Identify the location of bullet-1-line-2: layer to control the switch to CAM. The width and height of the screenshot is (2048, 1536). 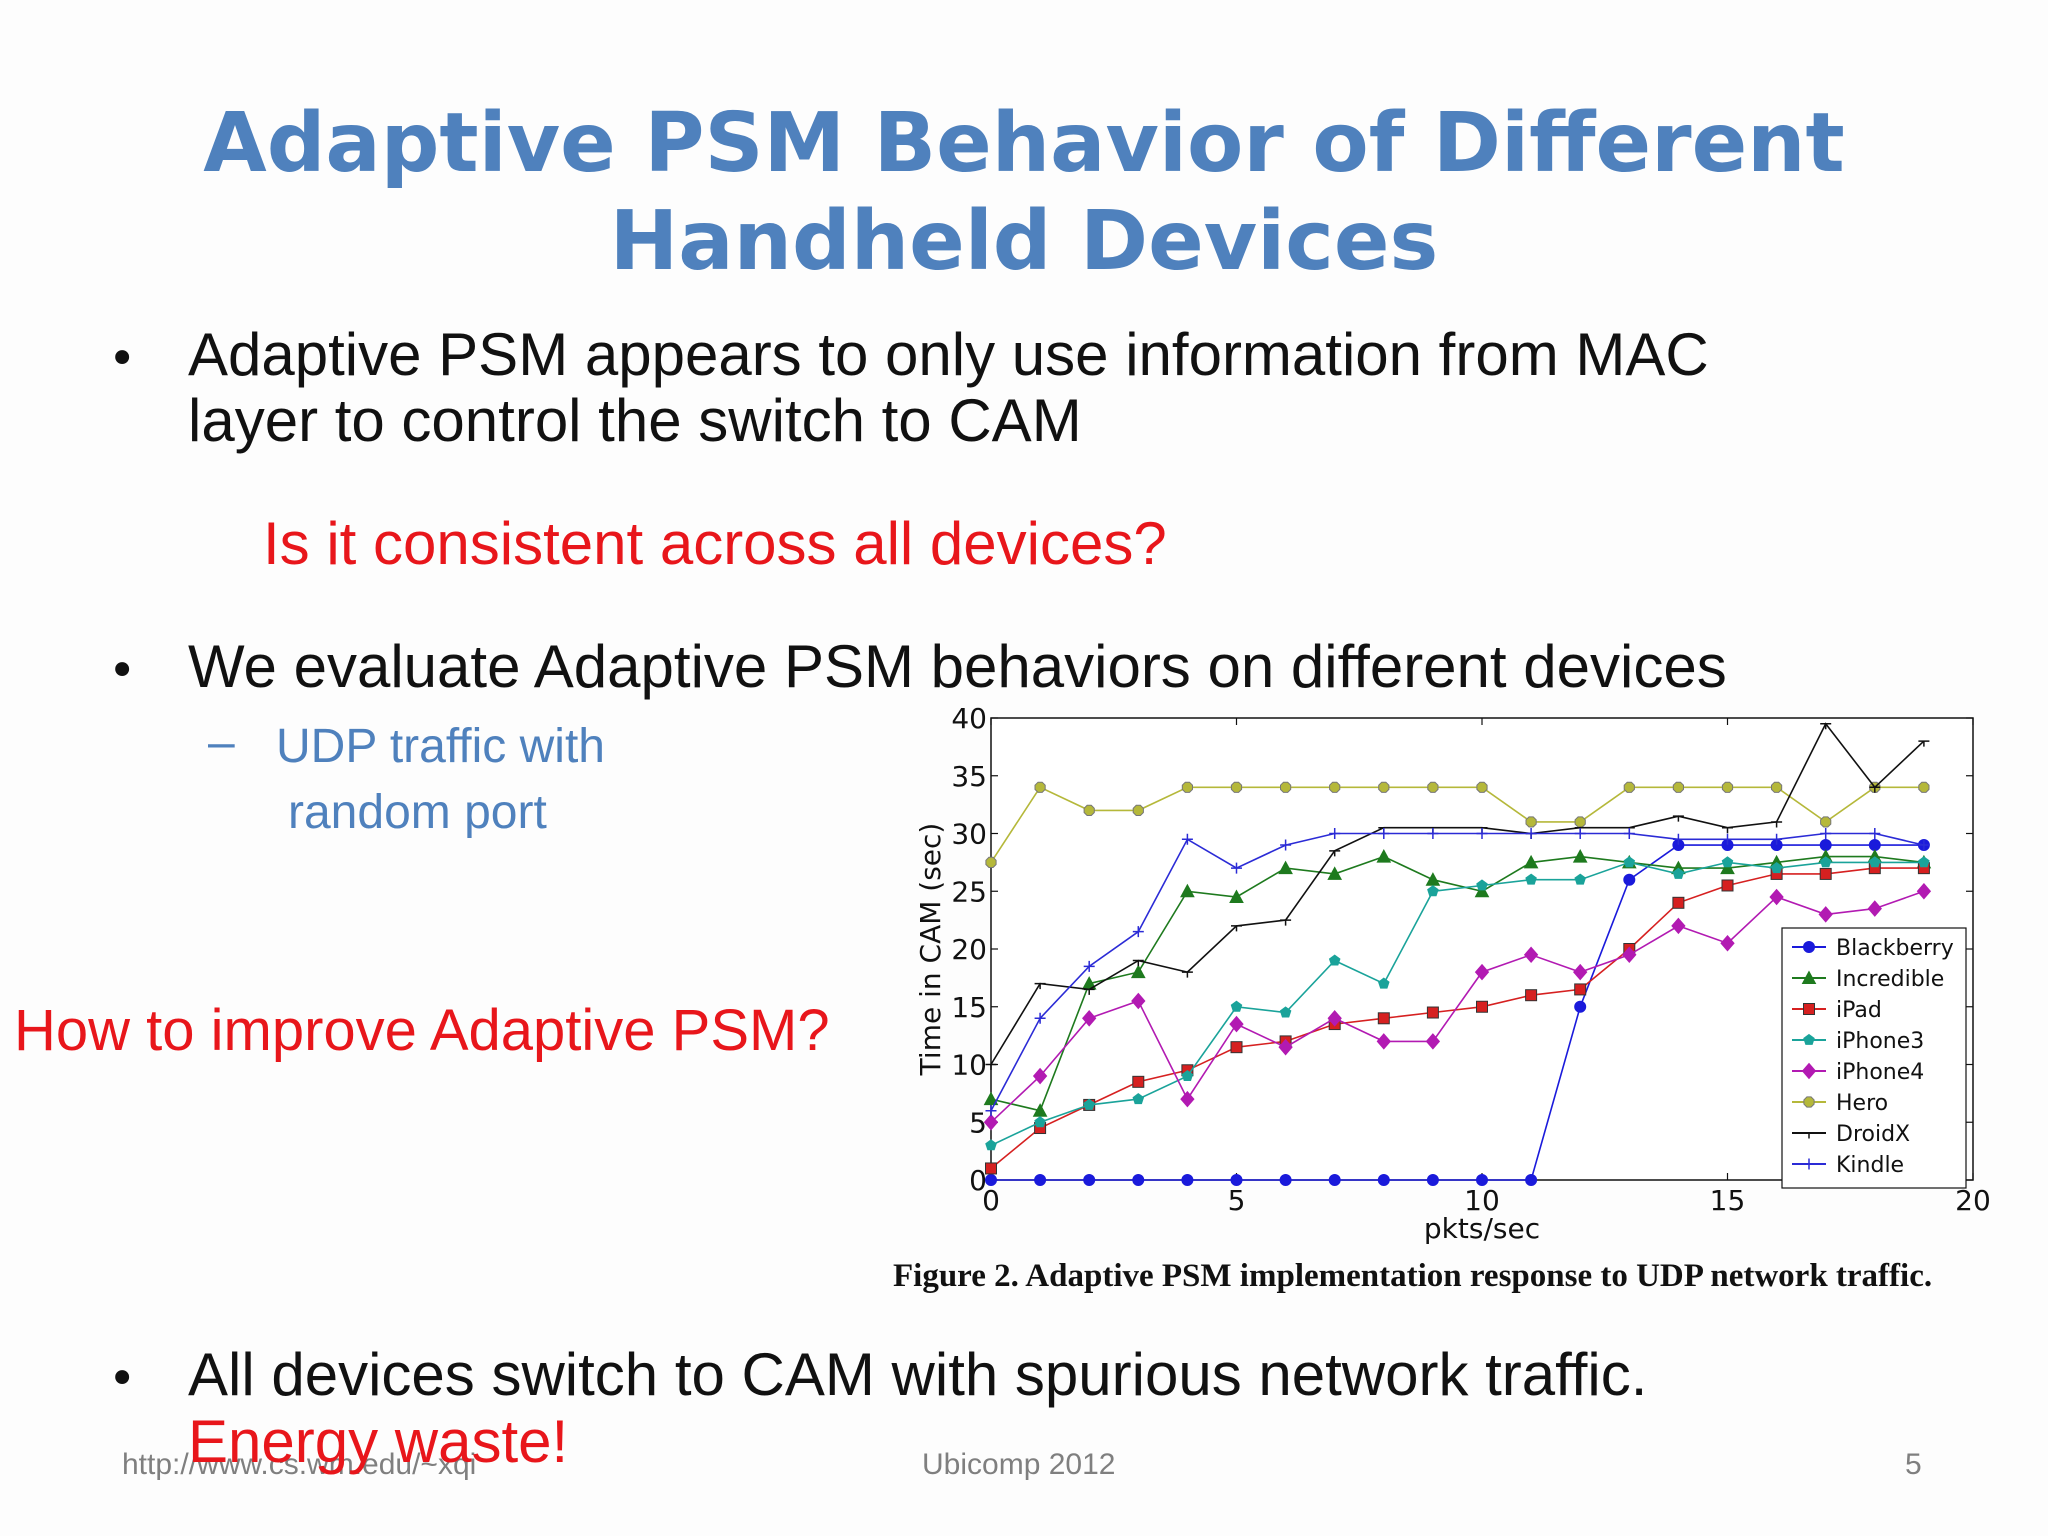
(635, 420).